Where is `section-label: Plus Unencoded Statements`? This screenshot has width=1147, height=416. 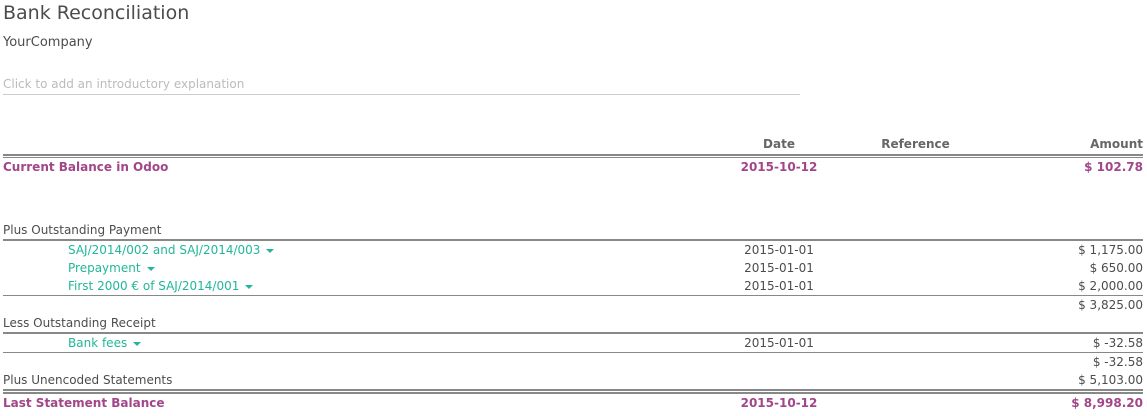
section-label: Plus Unencoded Statements is located at coordinates (88, 380).